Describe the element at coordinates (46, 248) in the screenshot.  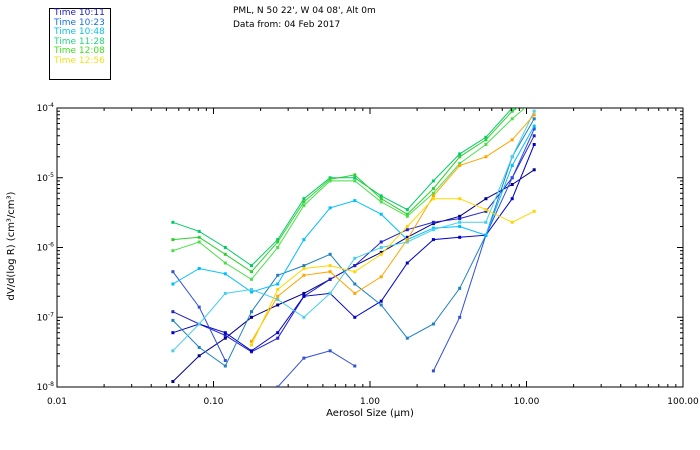
I see `y-tick-label: 10⁻⁶` at that location.